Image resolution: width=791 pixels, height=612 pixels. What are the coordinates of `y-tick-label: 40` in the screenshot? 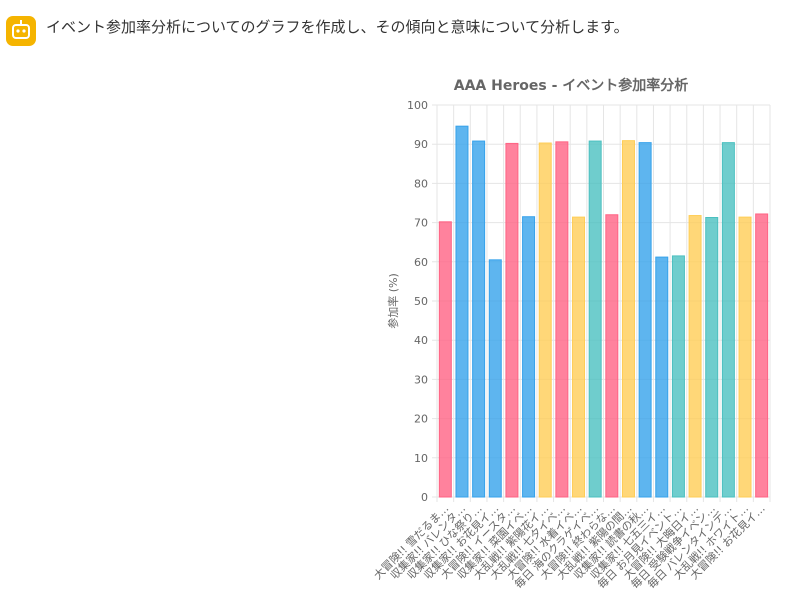 It's located at (421, 340).